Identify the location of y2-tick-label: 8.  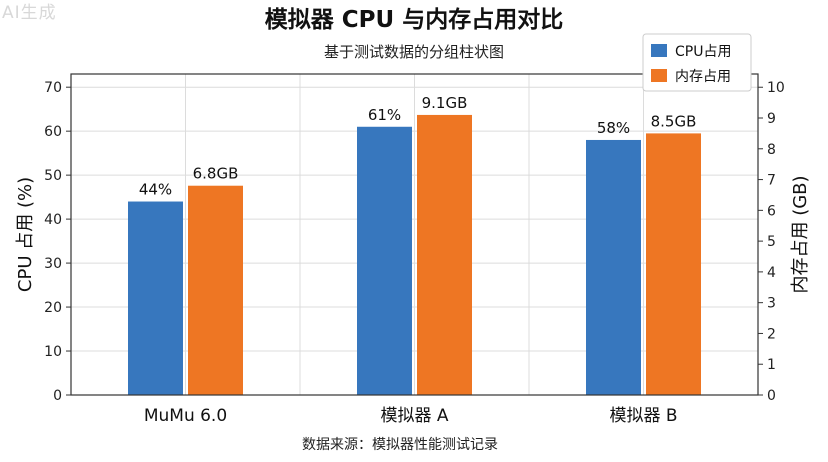
(771, 150).